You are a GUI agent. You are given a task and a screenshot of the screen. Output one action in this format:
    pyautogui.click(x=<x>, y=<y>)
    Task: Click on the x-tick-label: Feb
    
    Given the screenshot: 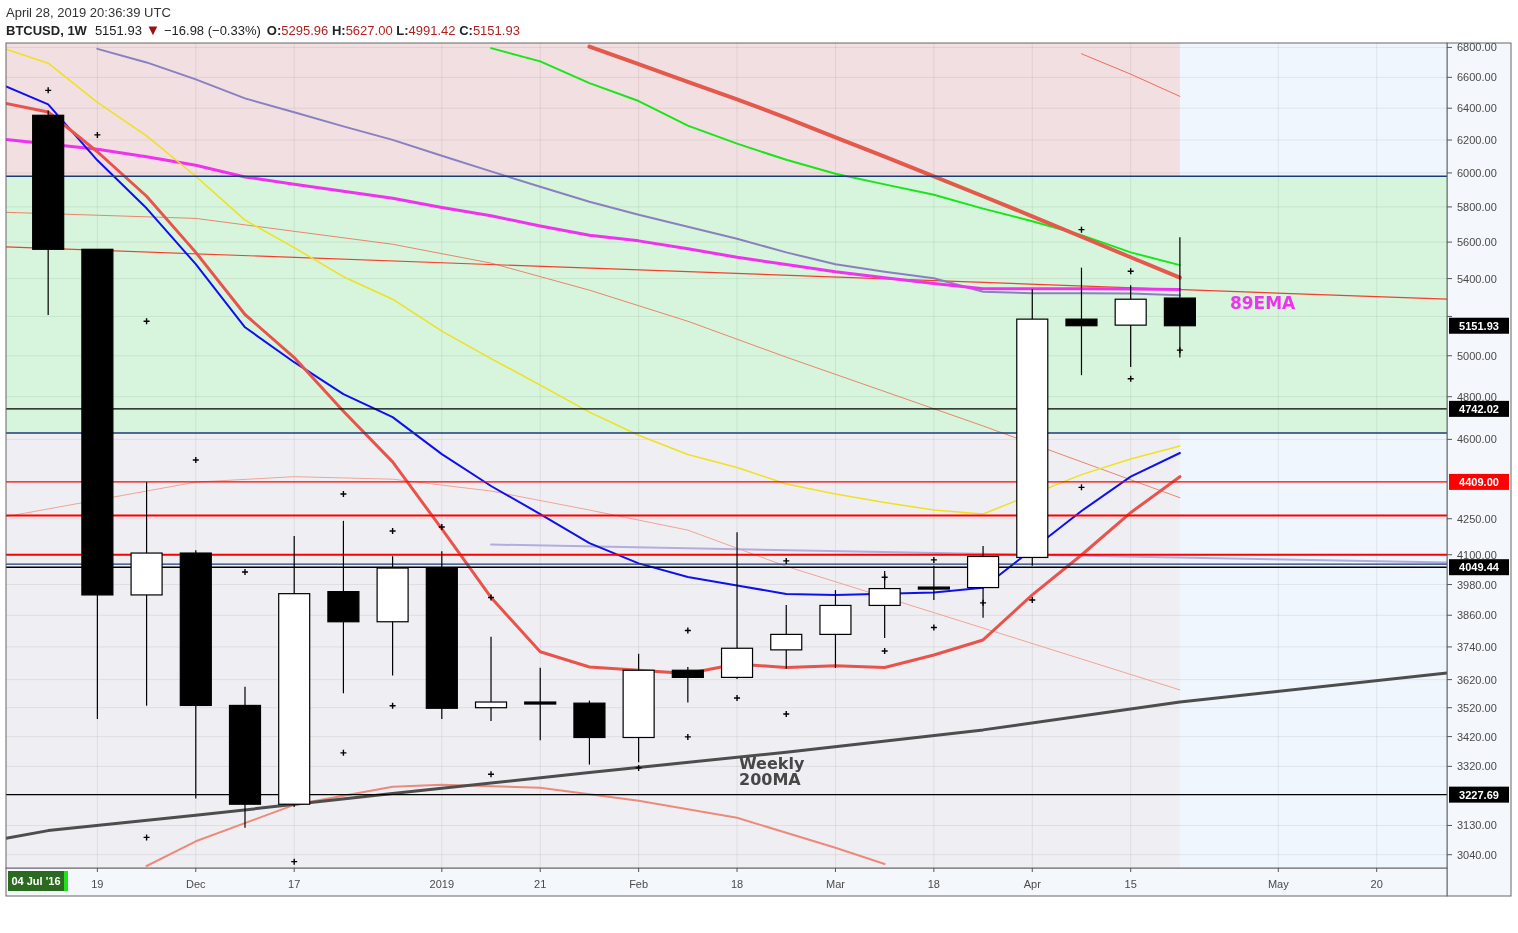 What is the action you would take?
    pyautogui.click(x=639, y=884)
    